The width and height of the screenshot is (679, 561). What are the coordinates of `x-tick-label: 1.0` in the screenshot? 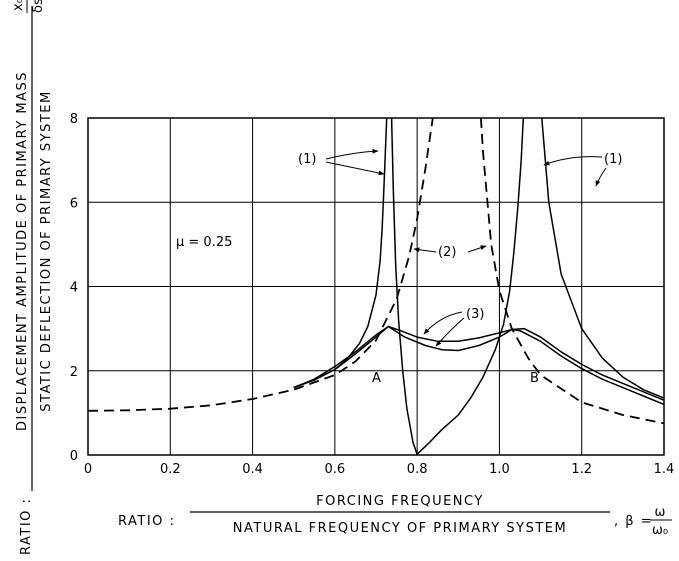 It's located at (499, 469).